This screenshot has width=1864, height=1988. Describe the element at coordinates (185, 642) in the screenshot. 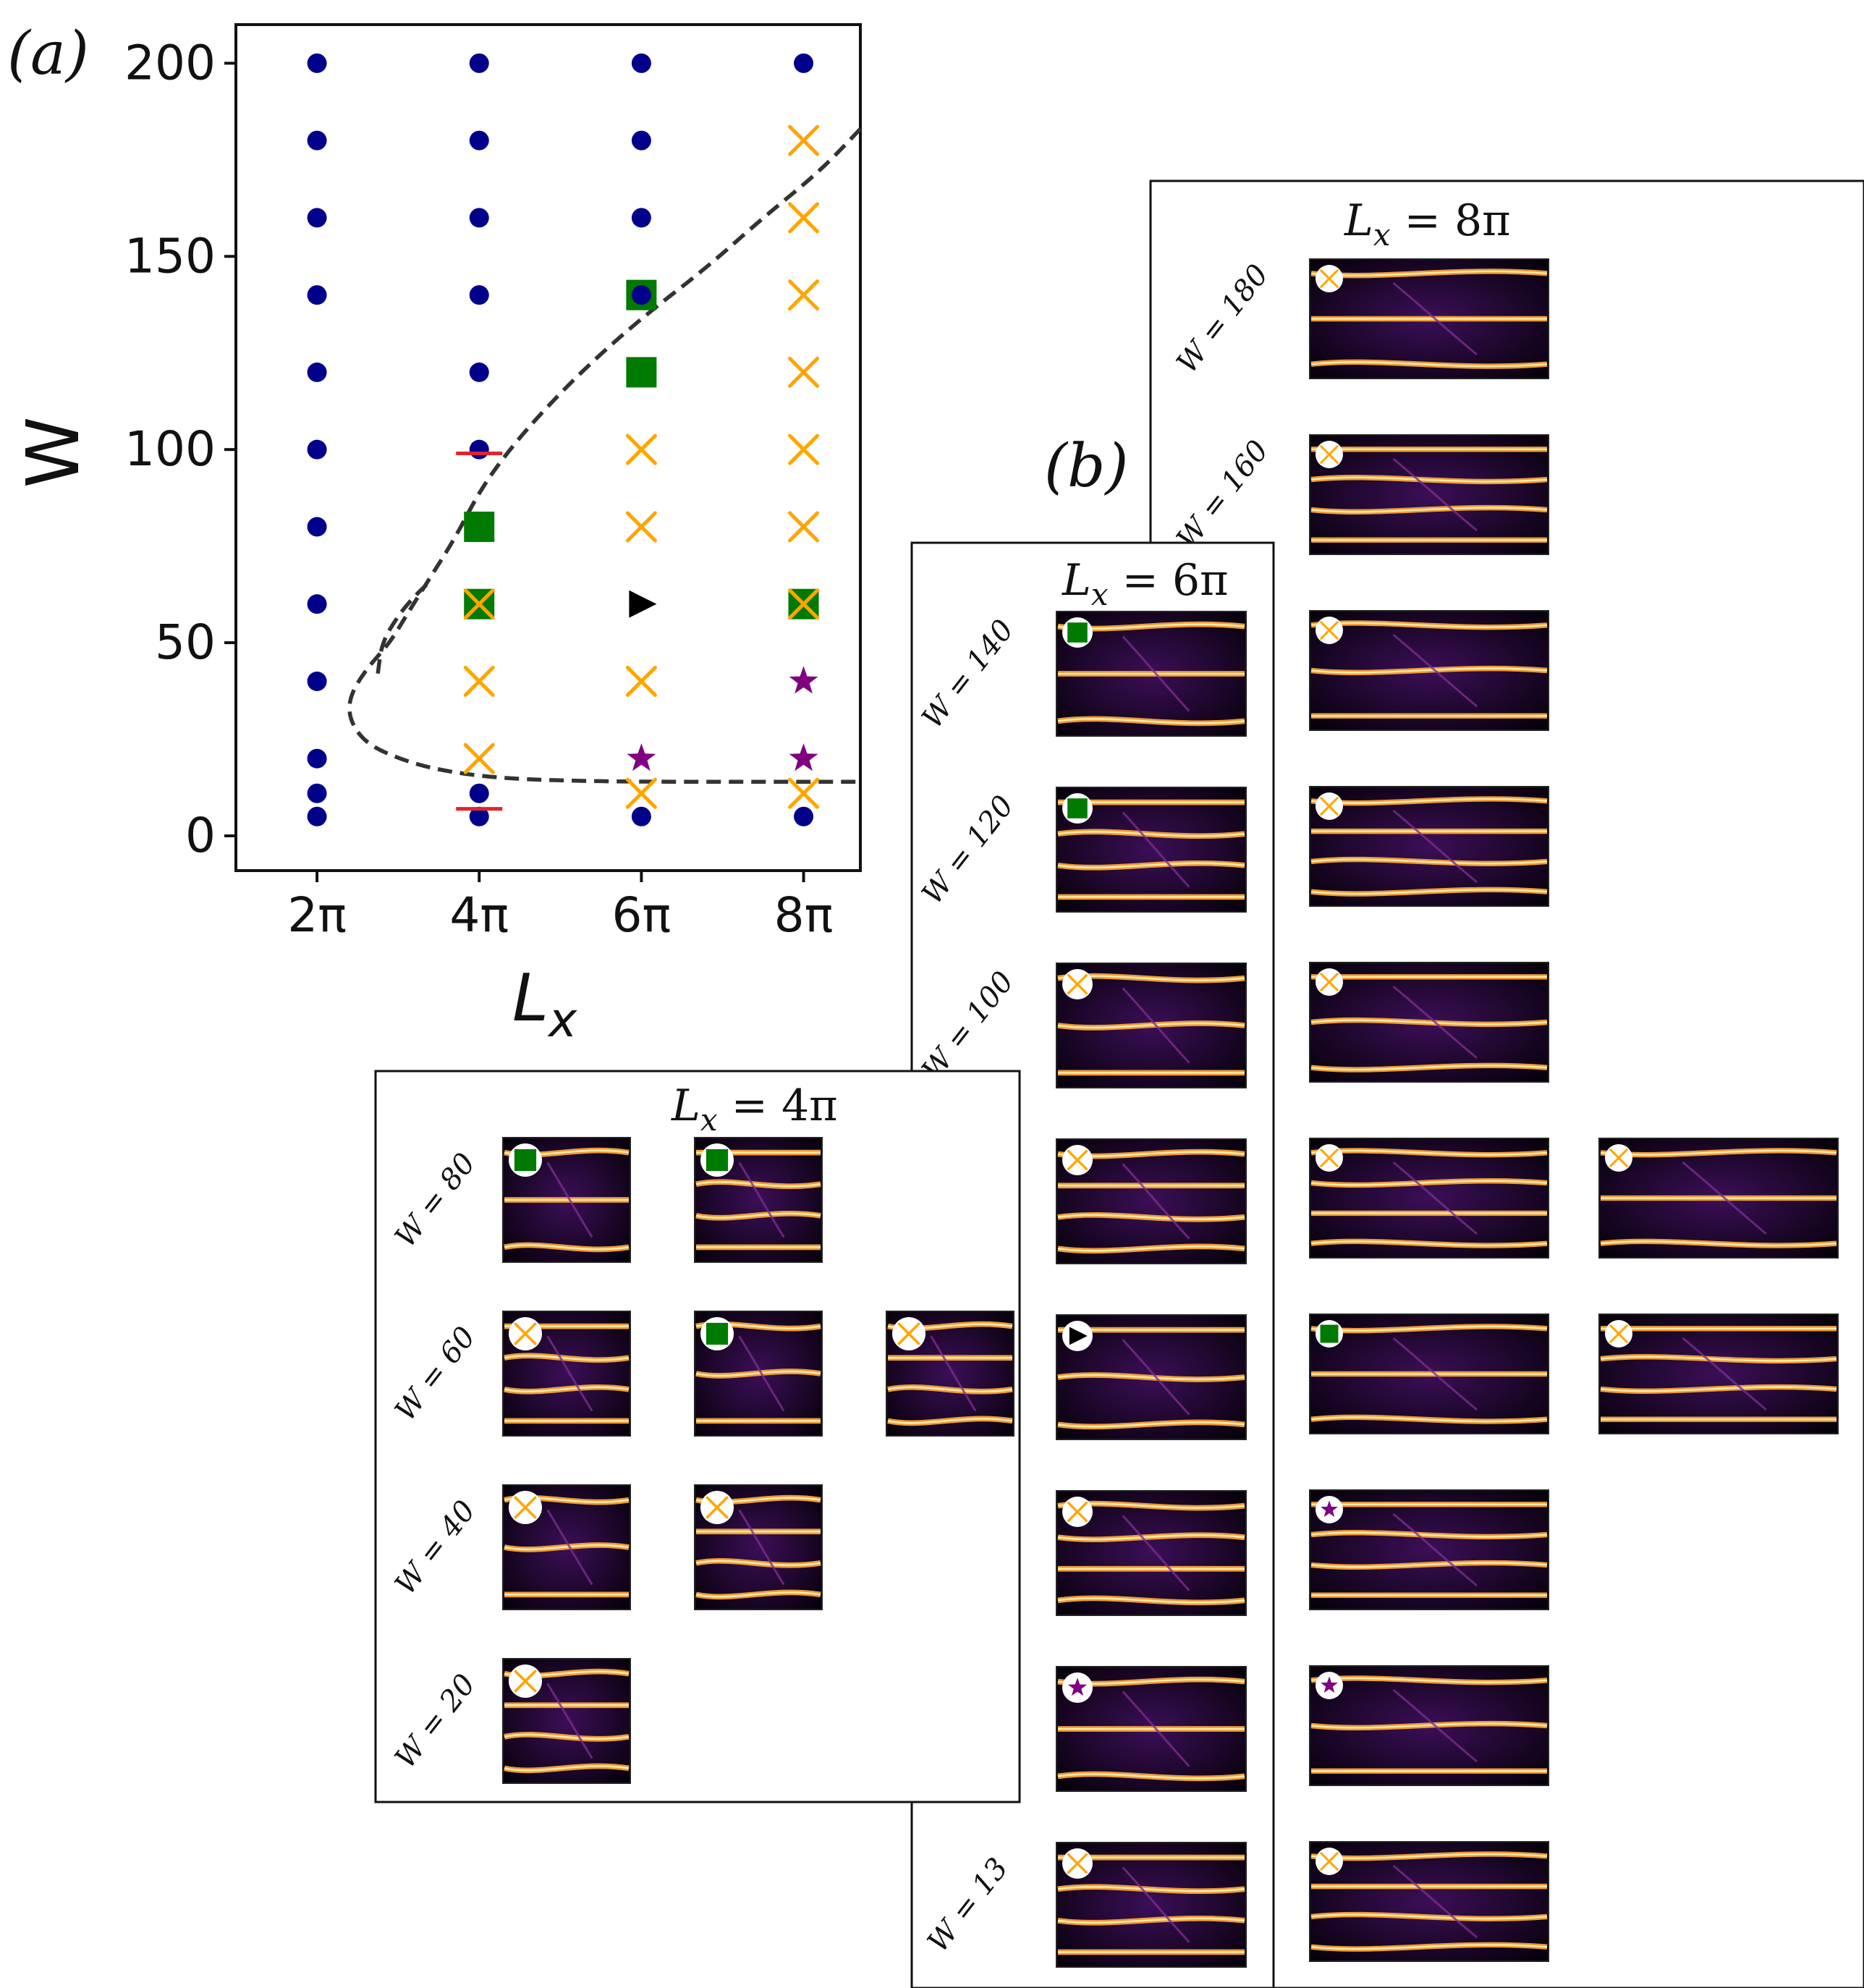

I see `y-tick-label: 50` at that location.